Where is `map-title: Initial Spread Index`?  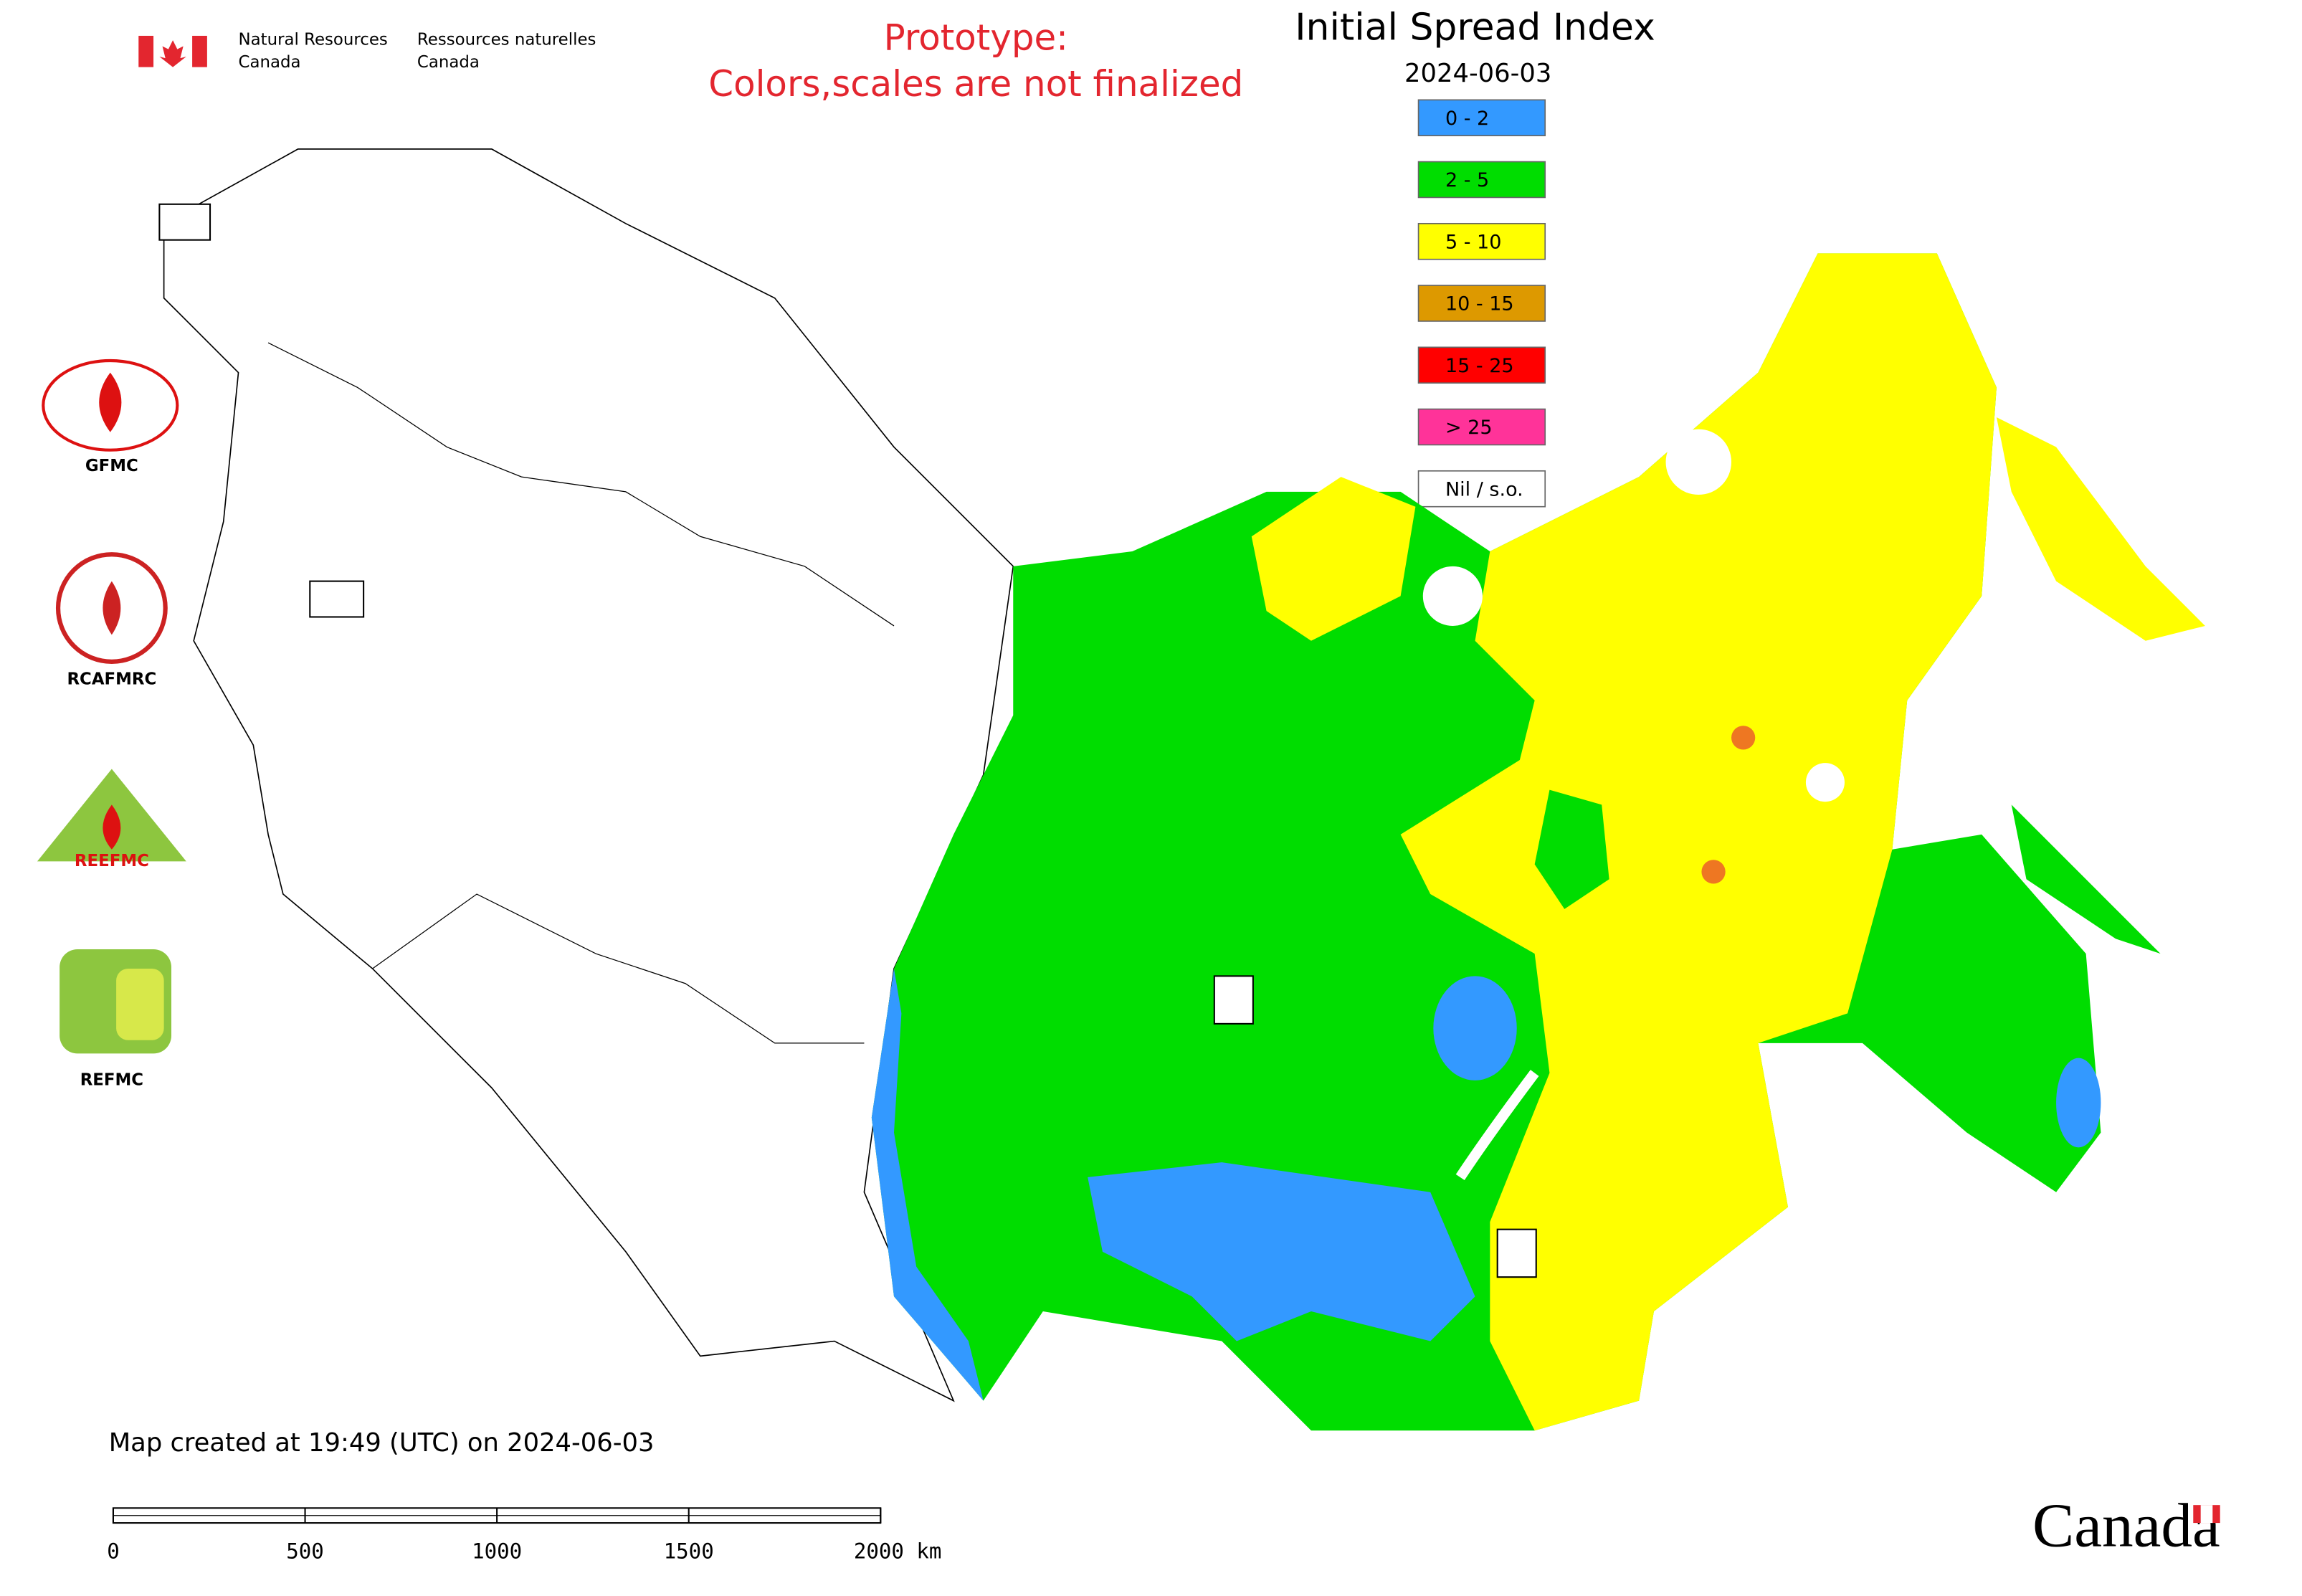 map-title: Initial Spread Index is located at coordinates (1475, 27).